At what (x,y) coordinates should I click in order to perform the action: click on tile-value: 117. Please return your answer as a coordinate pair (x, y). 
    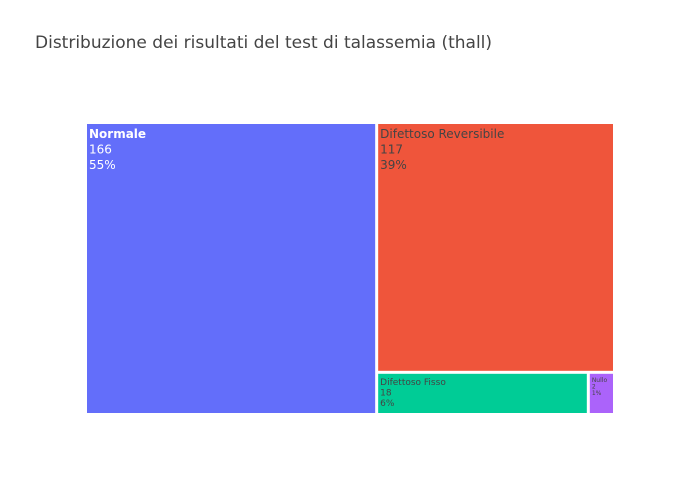
    Looking at the image, I should click on (391, 150).